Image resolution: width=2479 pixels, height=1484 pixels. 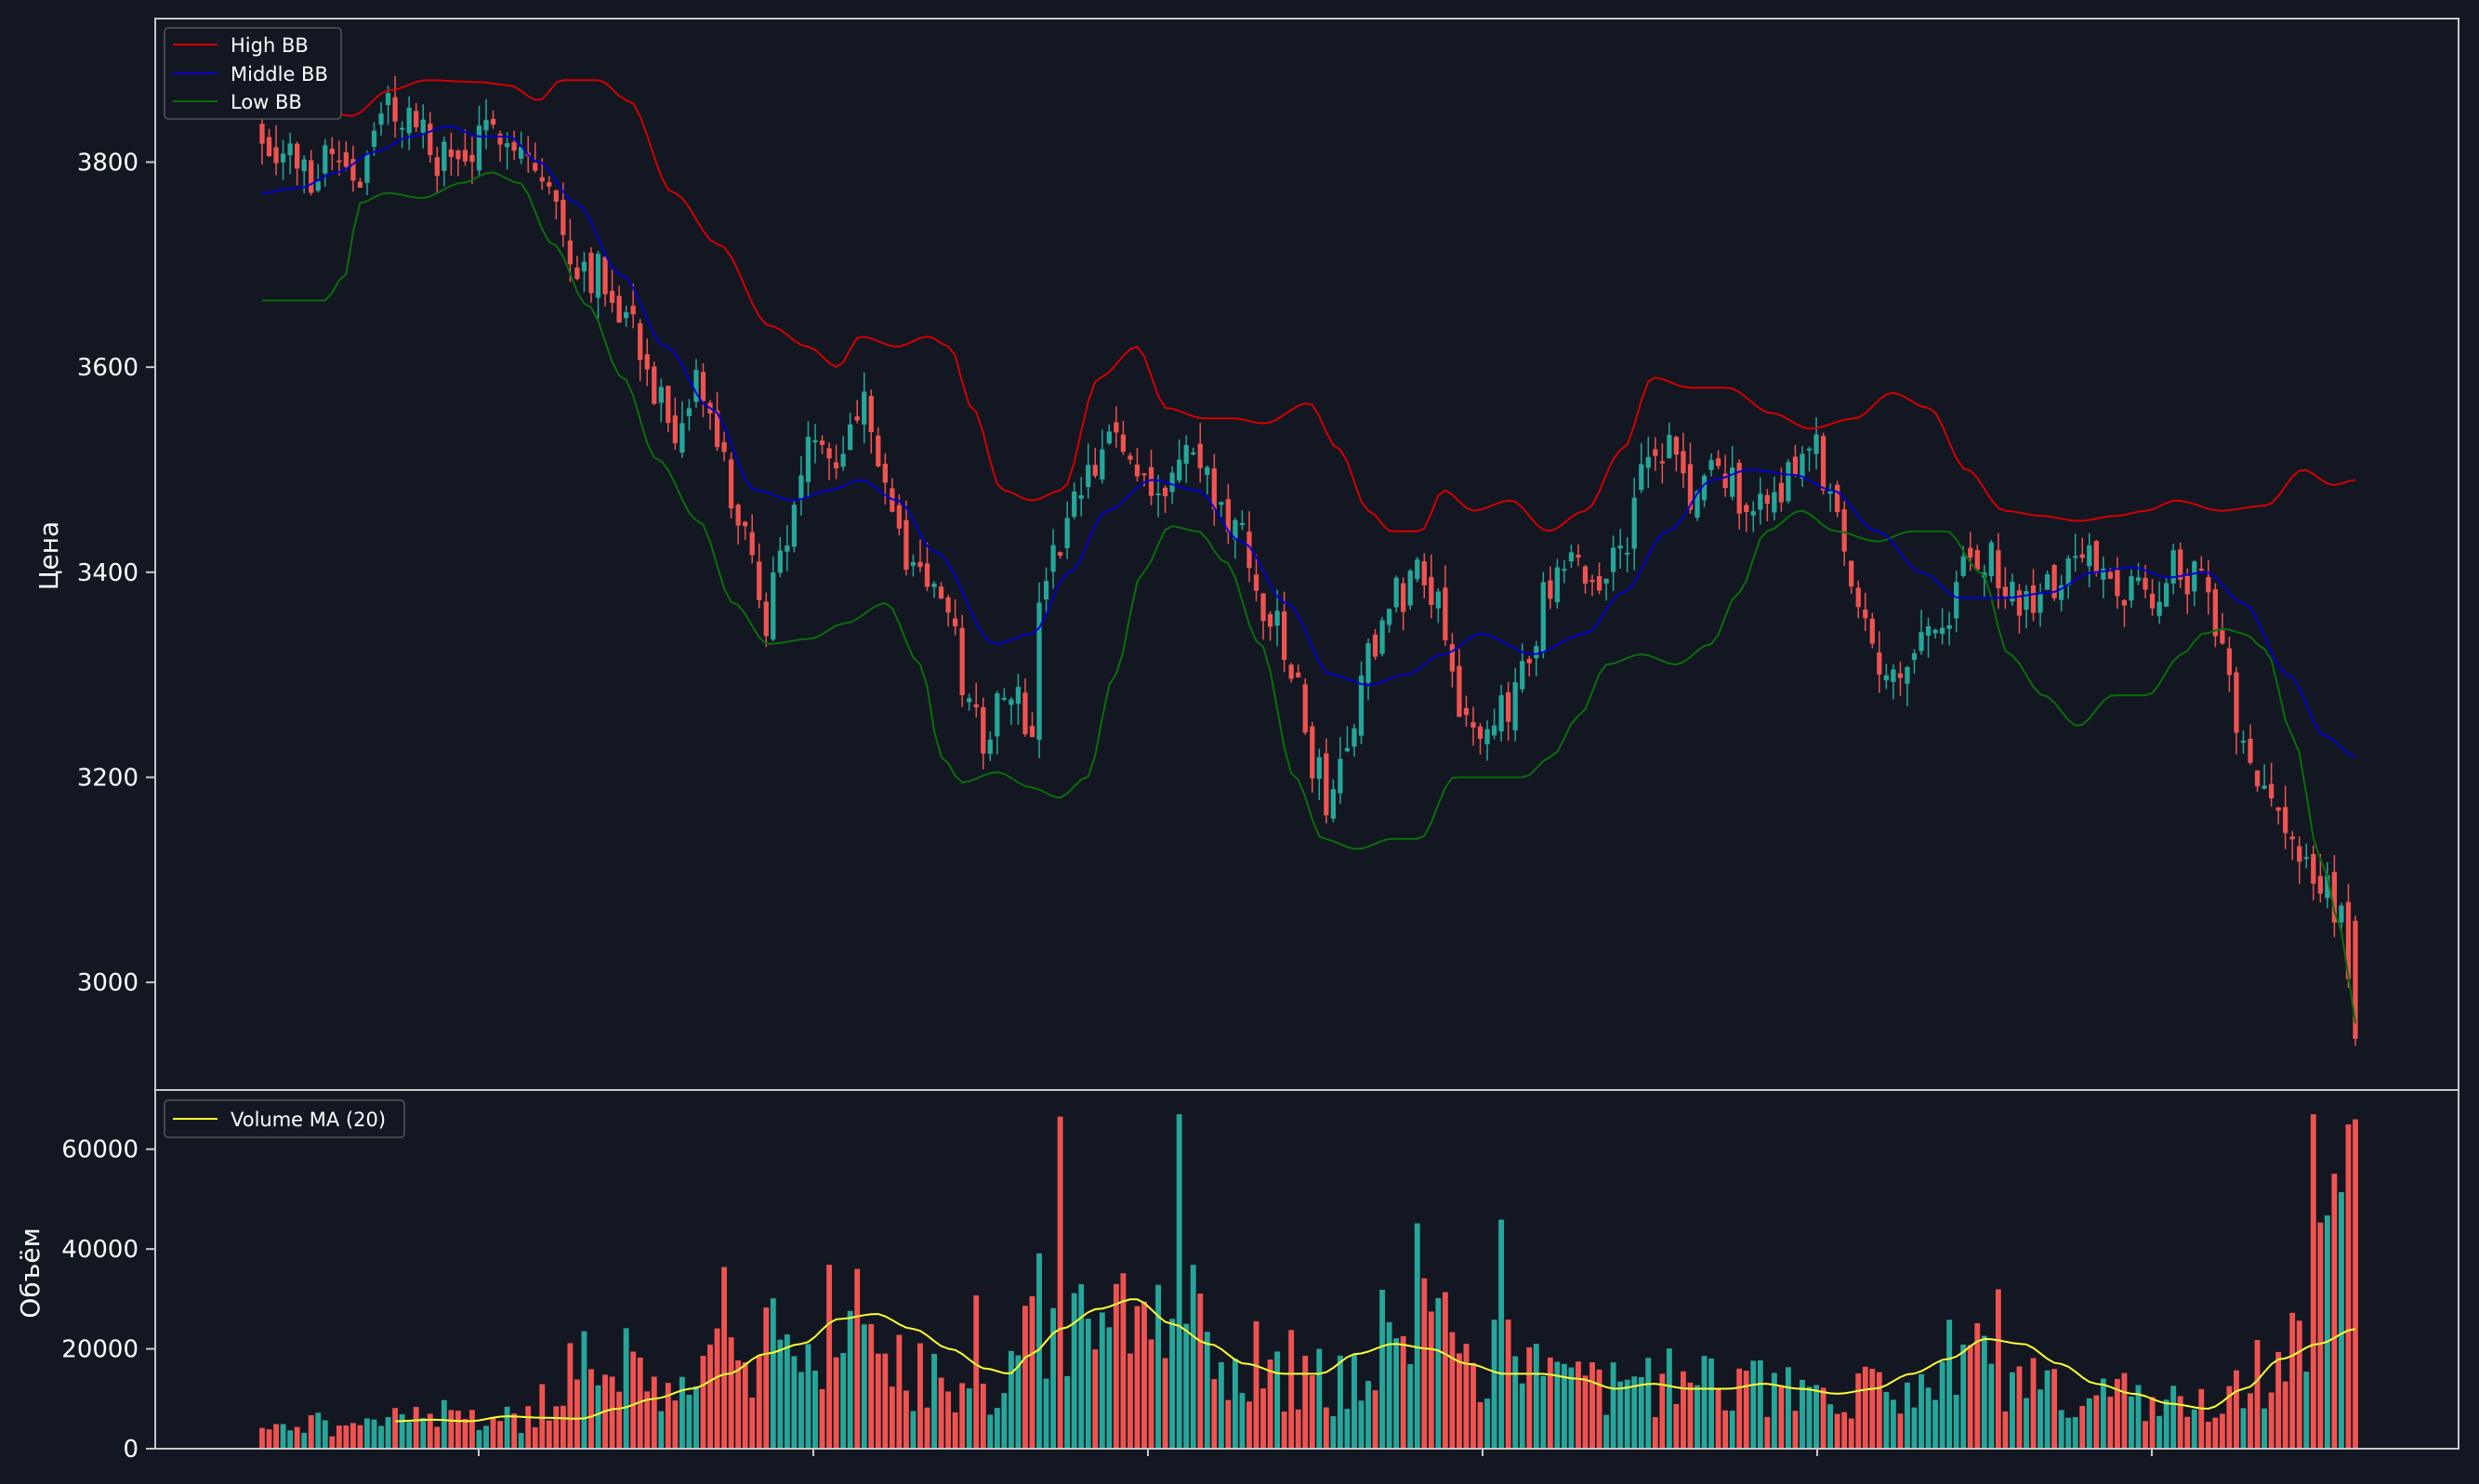 What do you see at coordinates (284, 1118) in the screenshot?
I see `volume-legend: Volume MA (20)` at bounding box center [284, 1118].